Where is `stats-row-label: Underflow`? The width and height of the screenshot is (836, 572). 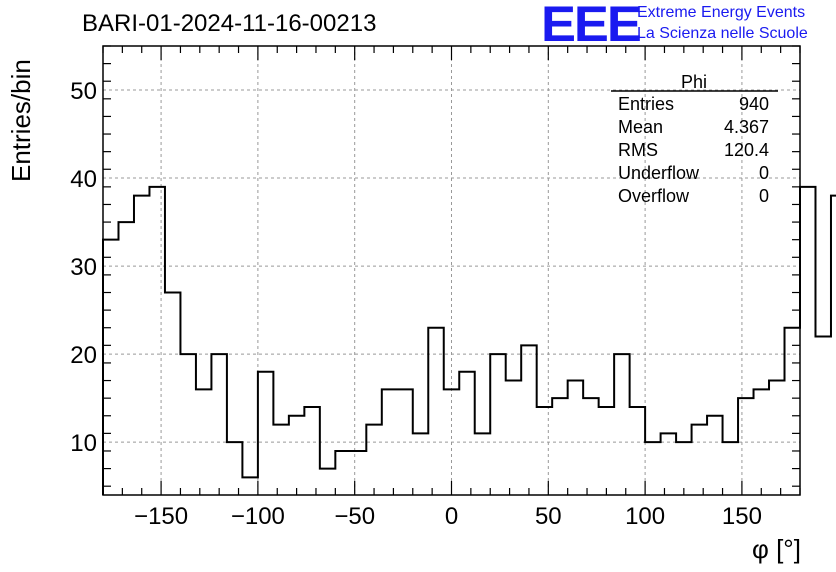 stats-row-label: Underflow is located at coordinates (659, 173).